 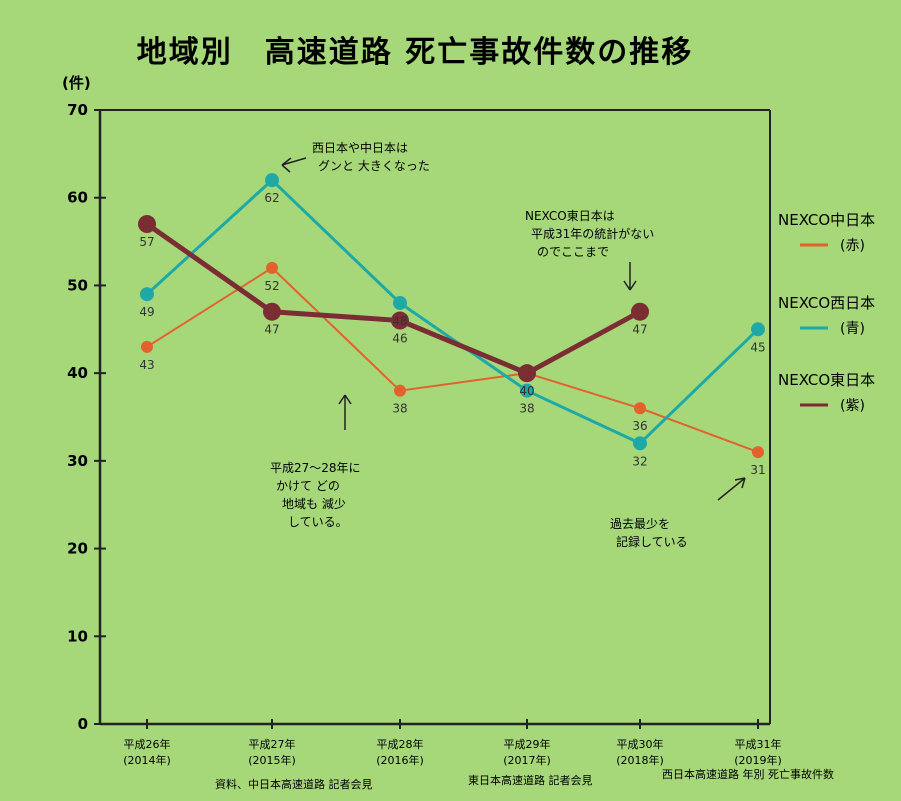 I want to click on annotation-text: 地域も 減少, so click(x=314, y=503).